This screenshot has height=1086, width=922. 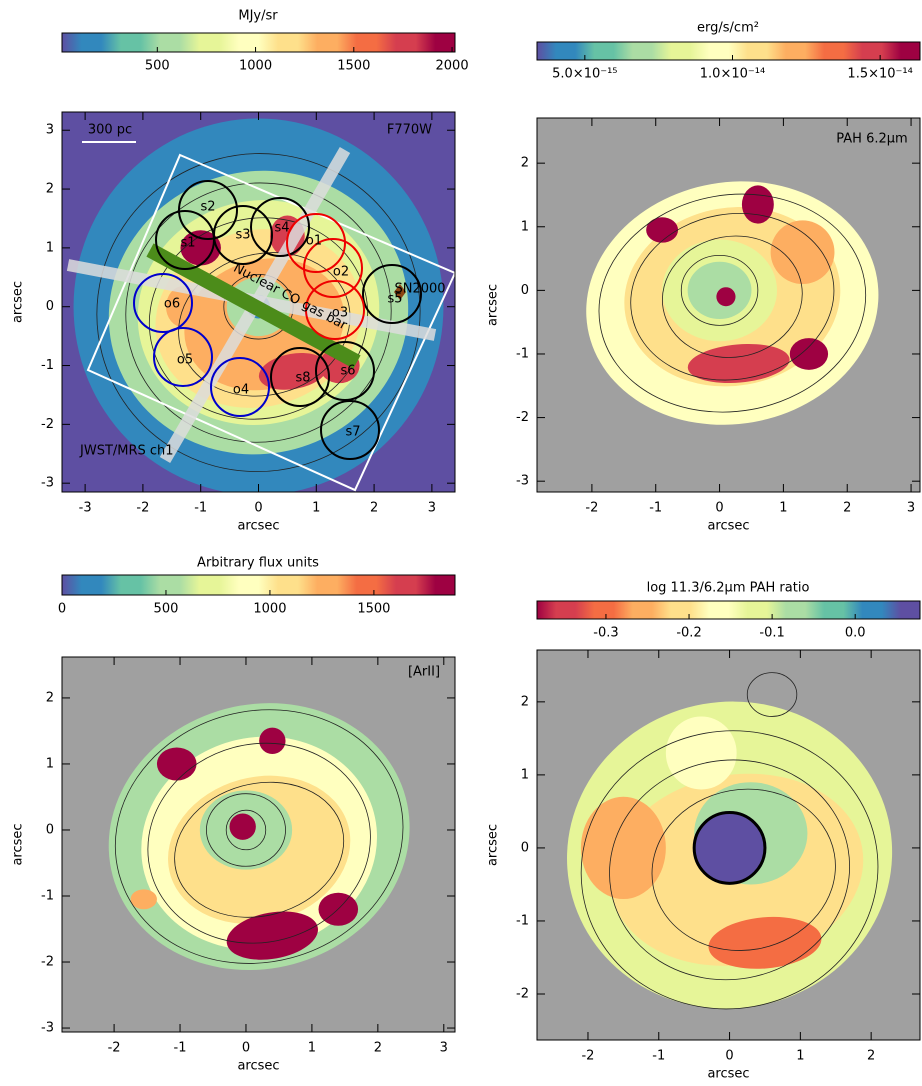 What do you see at coordinates (242, 235) in the screenshot?
I see `annotation: s3` at bounding box center [242, 235].